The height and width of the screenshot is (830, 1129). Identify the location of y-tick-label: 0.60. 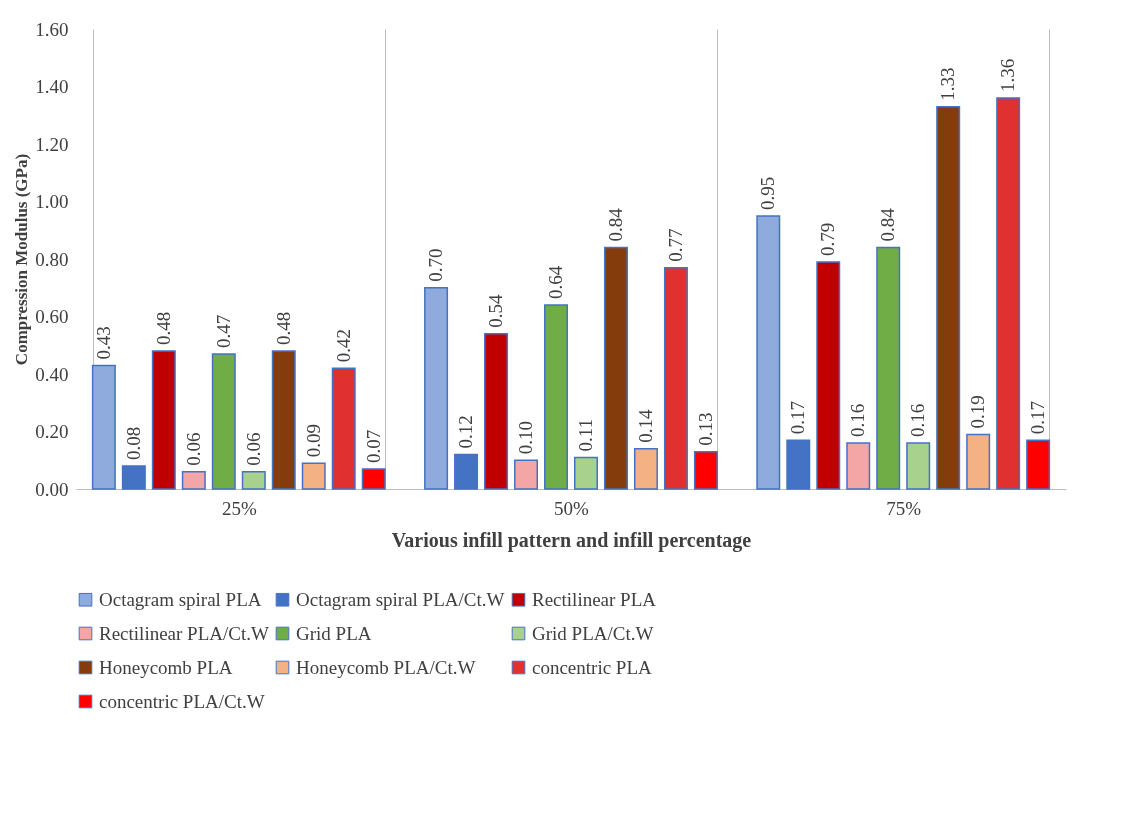
(52, 316).